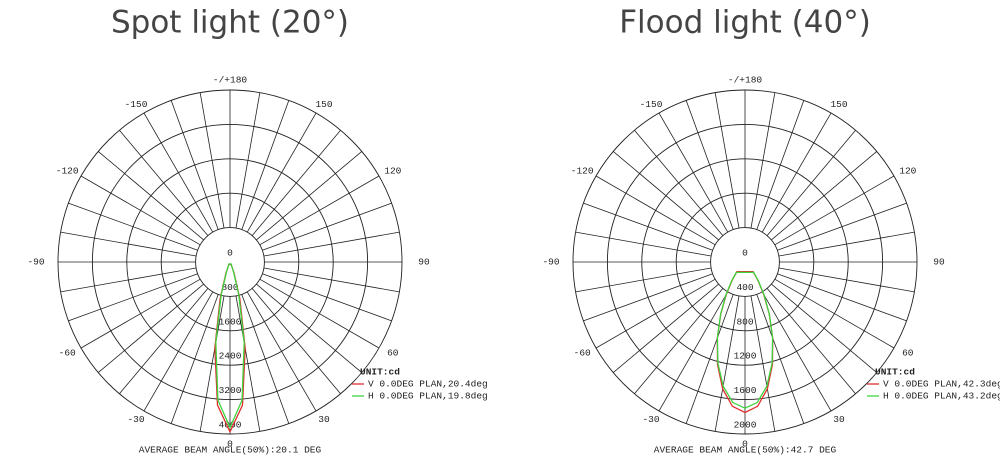 The image size is (1000, 470). Describe the element at coordinates (744, 287) in the screenshot. I see `r-tick-label: 400` at that location.